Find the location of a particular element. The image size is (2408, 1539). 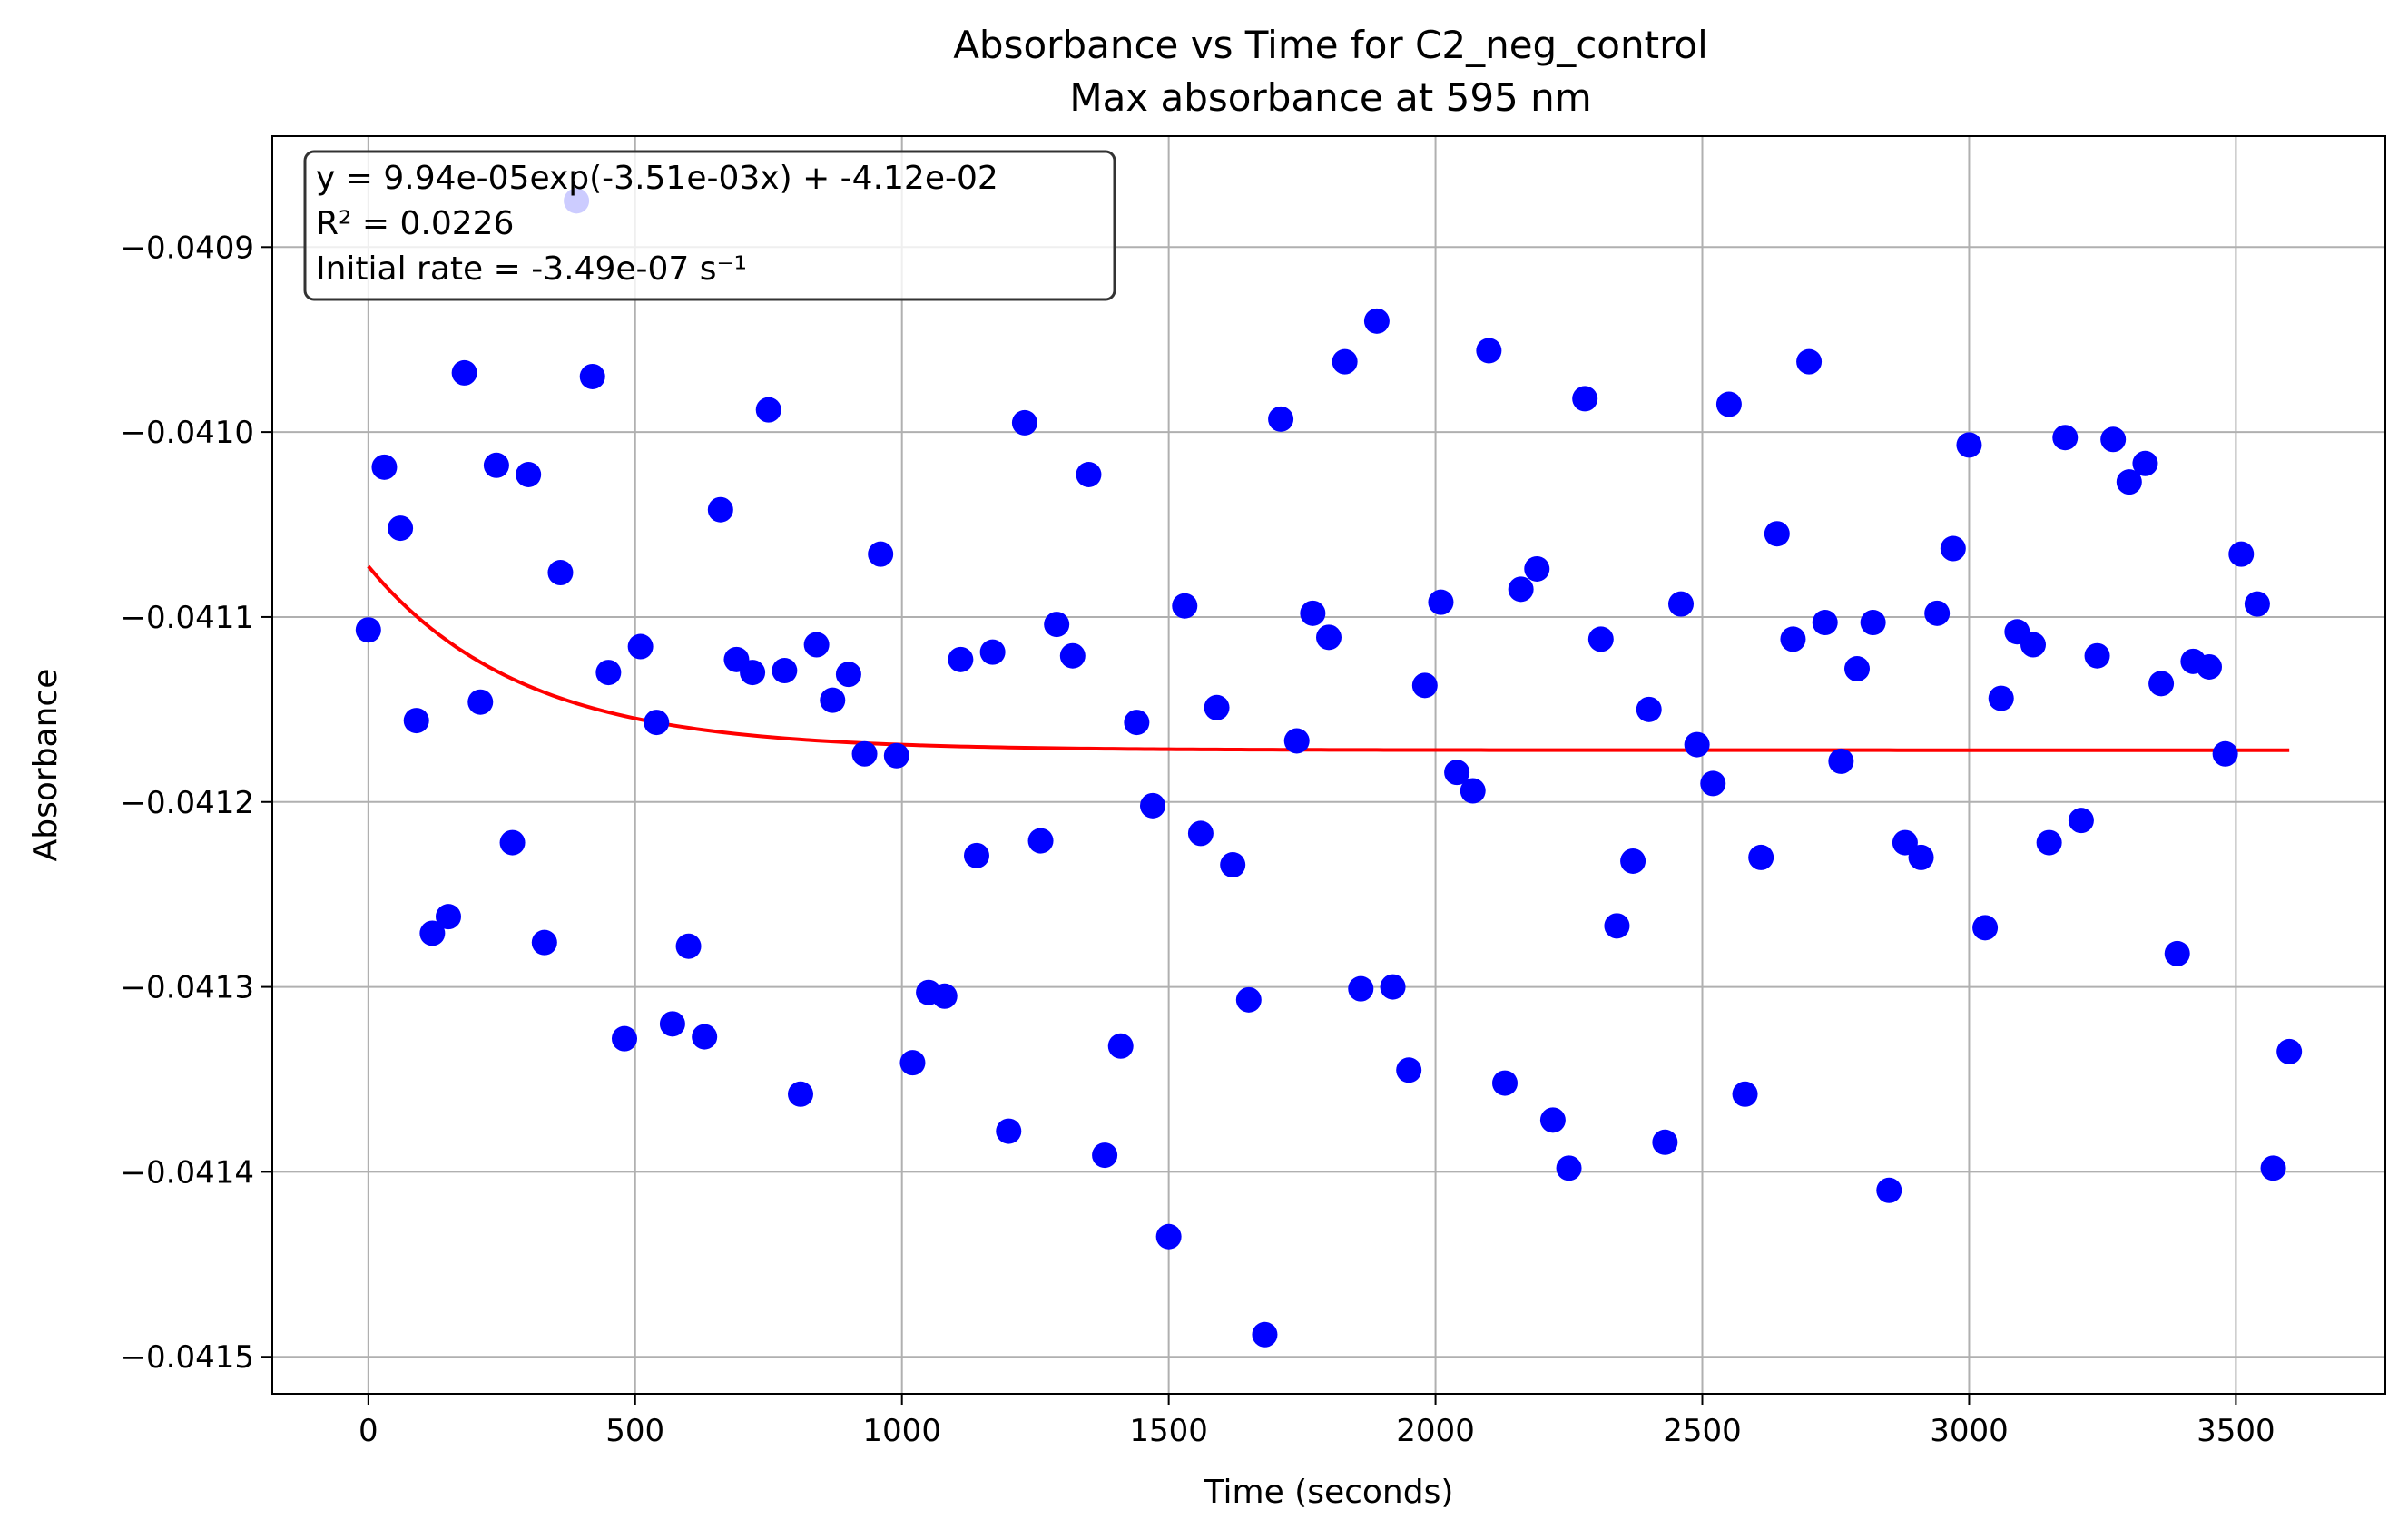

x-tick-label: 500 is located at coordinates (634, 1431).